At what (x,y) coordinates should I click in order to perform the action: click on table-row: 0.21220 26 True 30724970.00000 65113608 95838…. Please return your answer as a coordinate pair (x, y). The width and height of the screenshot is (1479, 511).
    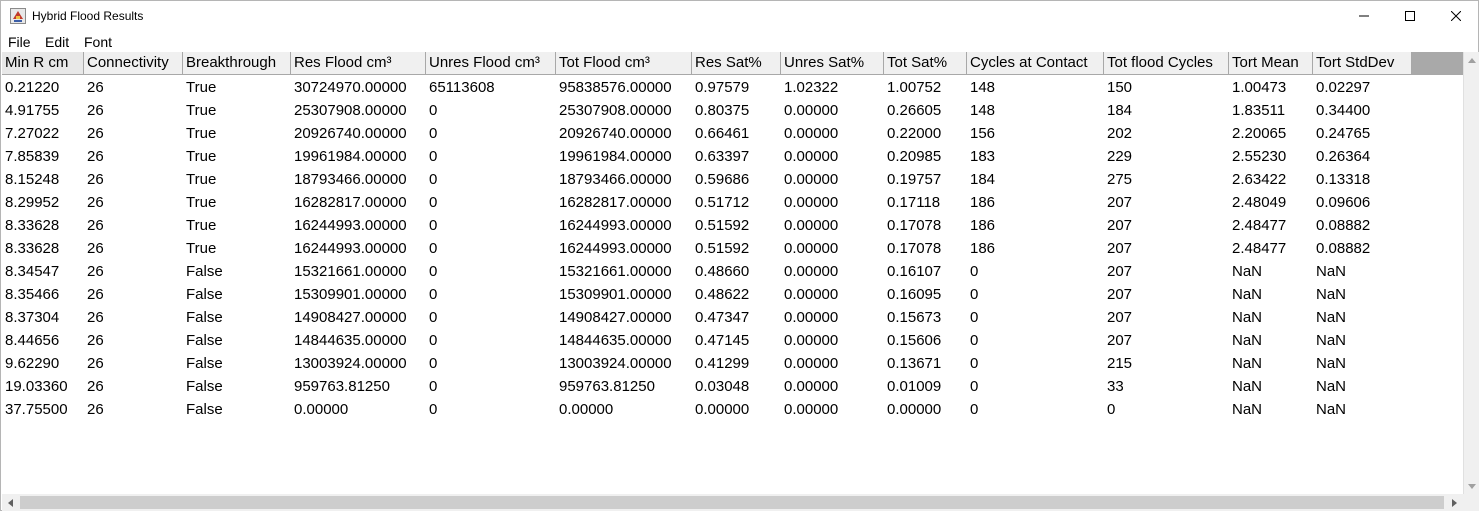
    Looking at the image, I should click on (732, 87).